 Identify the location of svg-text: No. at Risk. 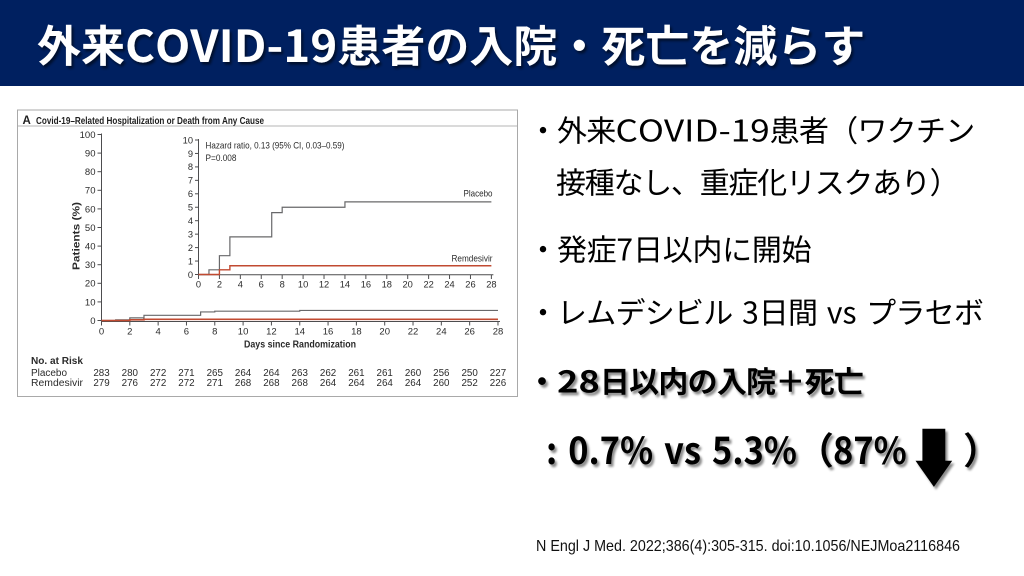
(57, 361).